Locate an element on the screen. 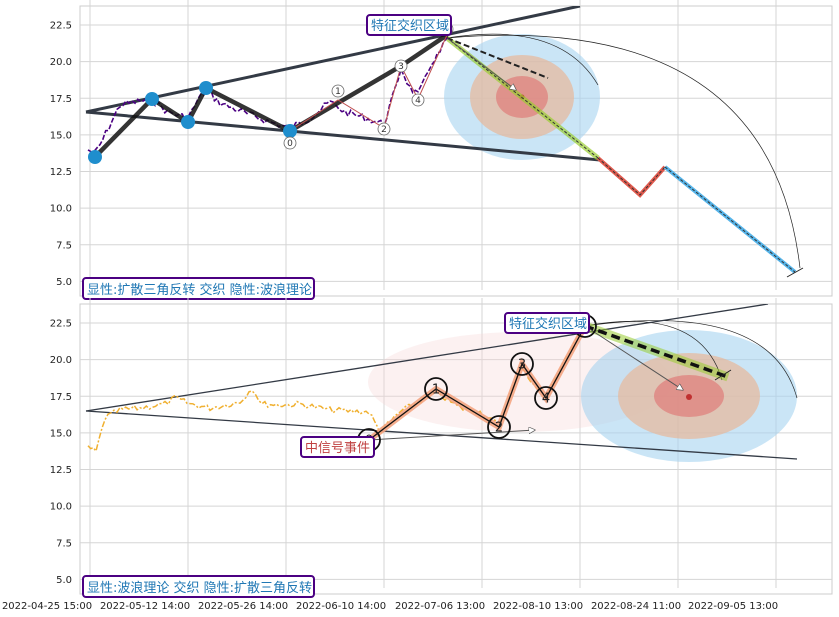 Image resolution: width=839 pixels, height=617 pixels. top-label-text: 显性:扩散三角反转 交织 隐性:波浪理论 is located at coordinates (199, 290).